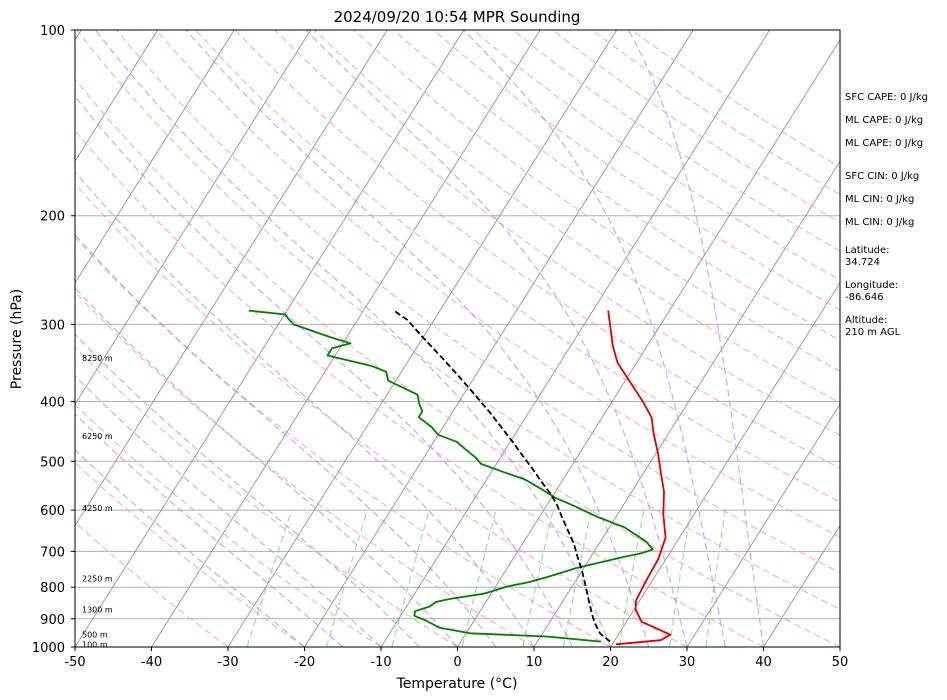 The width and height of the screenshot is (947, 700). What do you see at coordinates (52, 552) in the screenshot?
I see `y-tick-label: 700` at bounding box center [52, 552].